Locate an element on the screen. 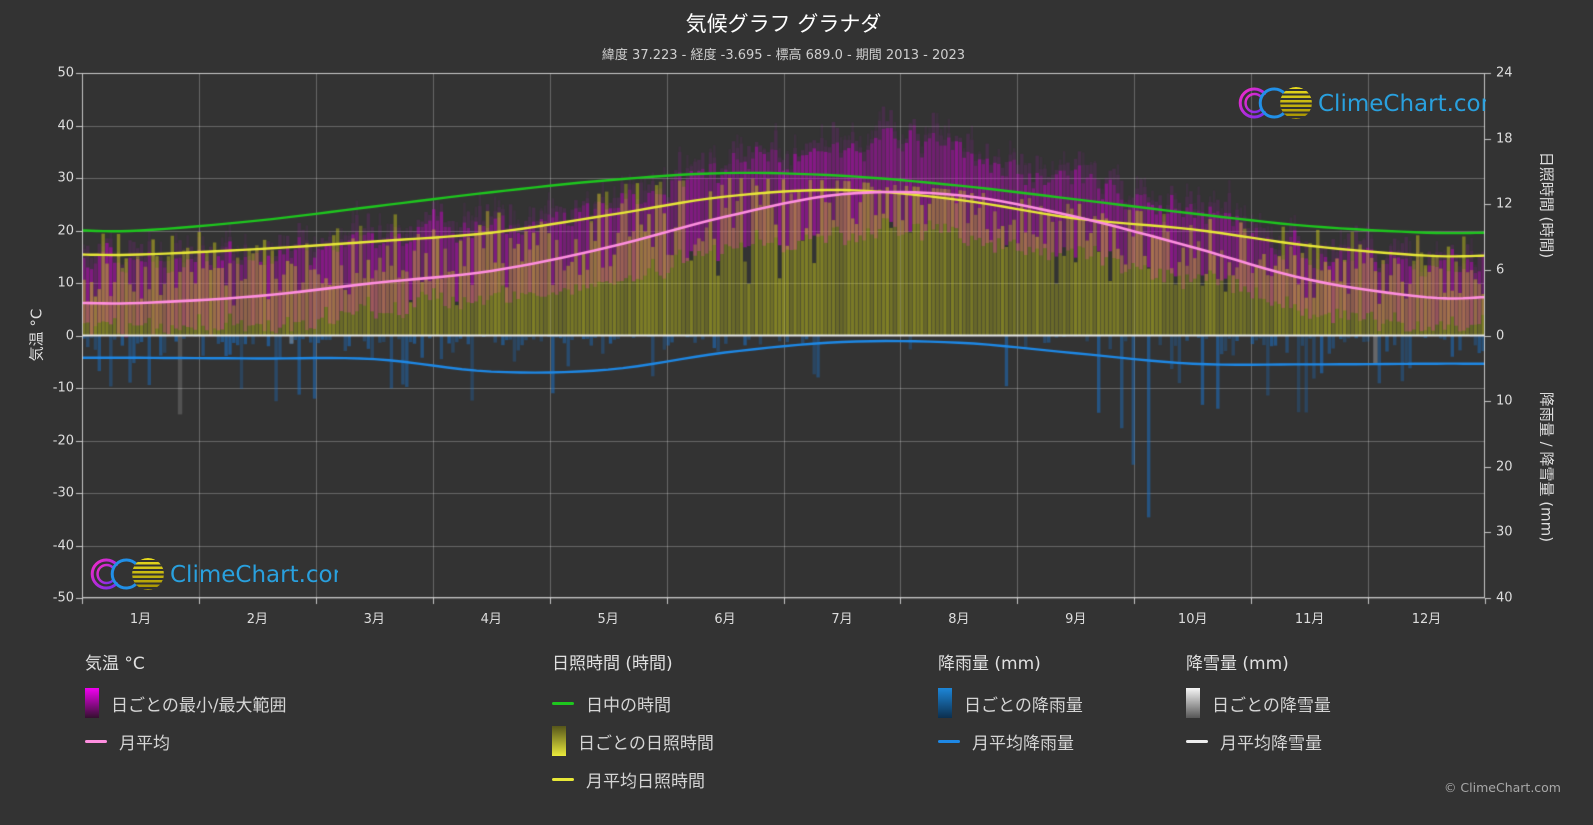  legend-item-sunshine-daily: 日ごとの日照時間 is located at coordinates (633, 741).